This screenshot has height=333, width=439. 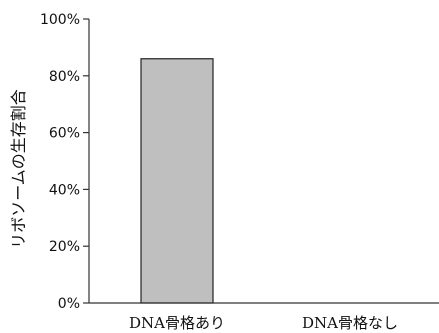 What do you see at coordinates (64, 190) in the screenshot?
I see `y-tick-label: 40%` at bounding box center [64, 190].